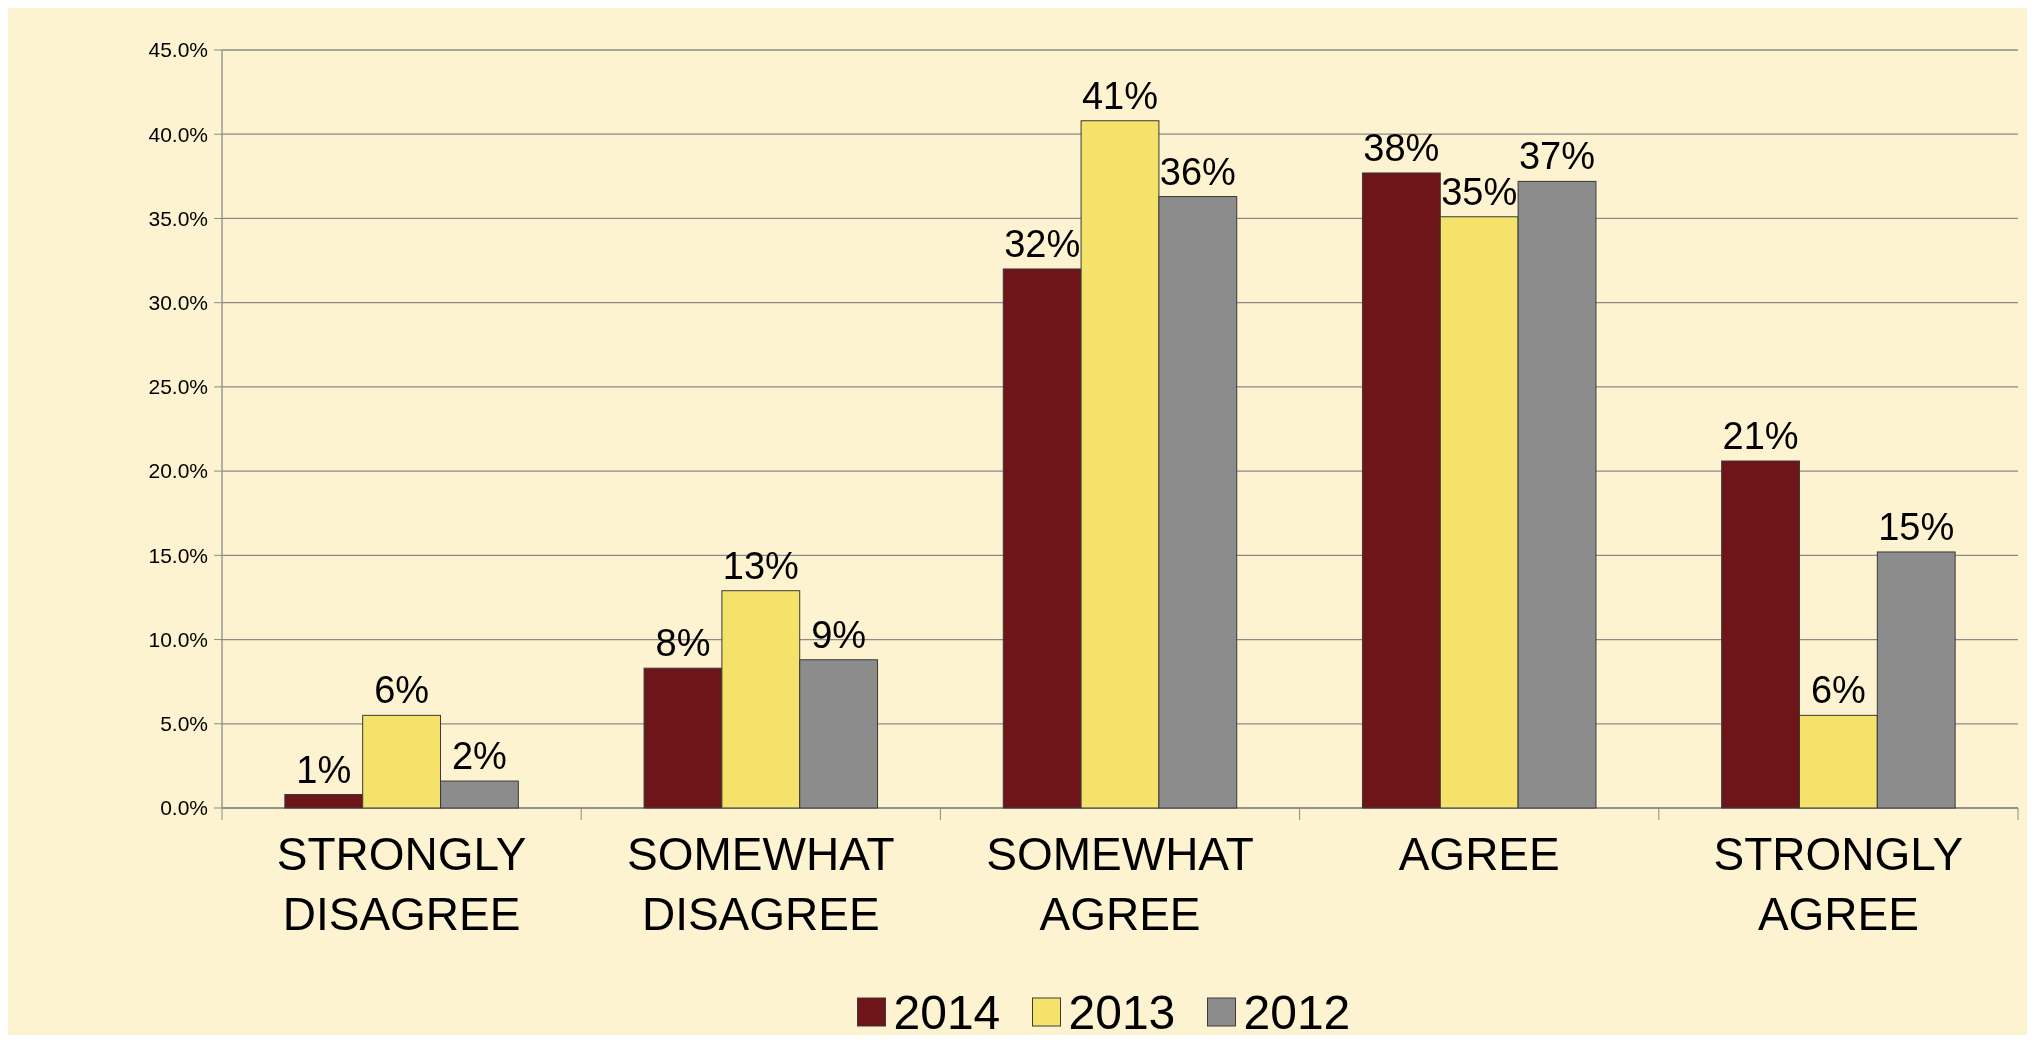  Describe the element at coordinates (1401, 147) in the screenshot. I see `data-label: 38%` at that location.